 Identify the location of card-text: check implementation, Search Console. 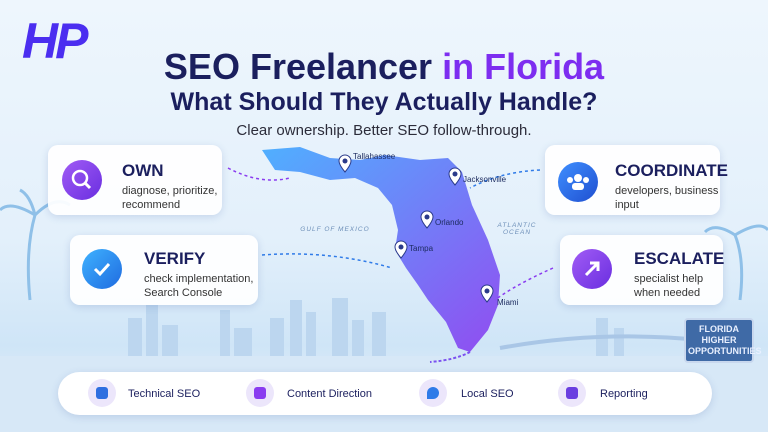
(199, 286).